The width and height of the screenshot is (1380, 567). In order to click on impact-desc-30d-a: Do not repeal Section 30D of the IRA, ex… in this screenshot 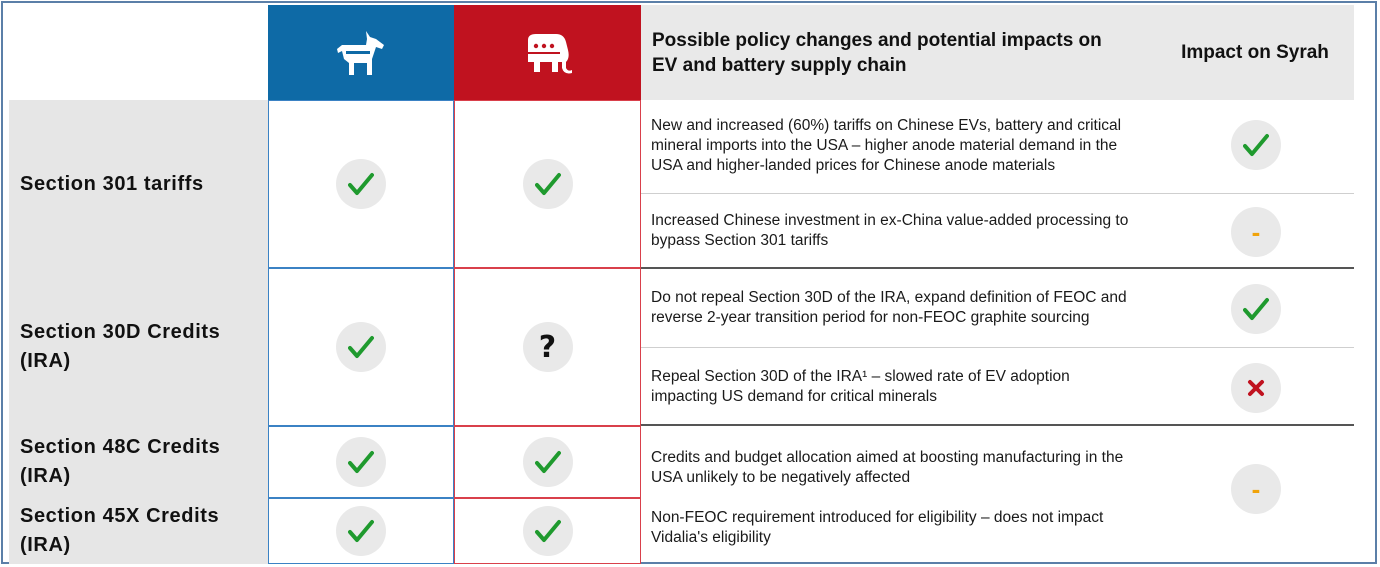, I will do `click(889, 307)`.